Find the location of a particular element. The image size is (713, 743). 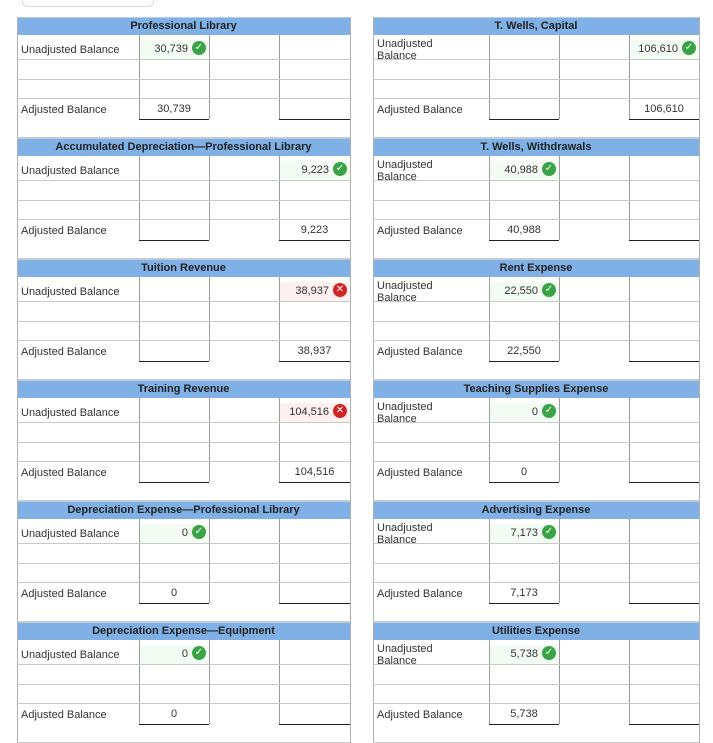

account-title: Tuition Revenue is located at coordinates (183, 268).